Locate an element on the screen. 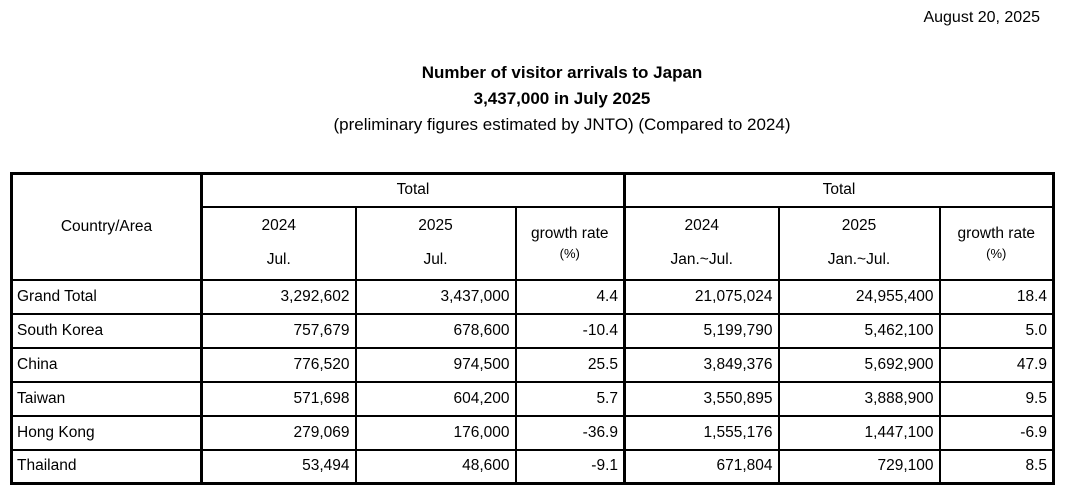 The width and height of the screenshot is (1068, 485). value-cell: 974,500 is located at coordinates (435, 364).